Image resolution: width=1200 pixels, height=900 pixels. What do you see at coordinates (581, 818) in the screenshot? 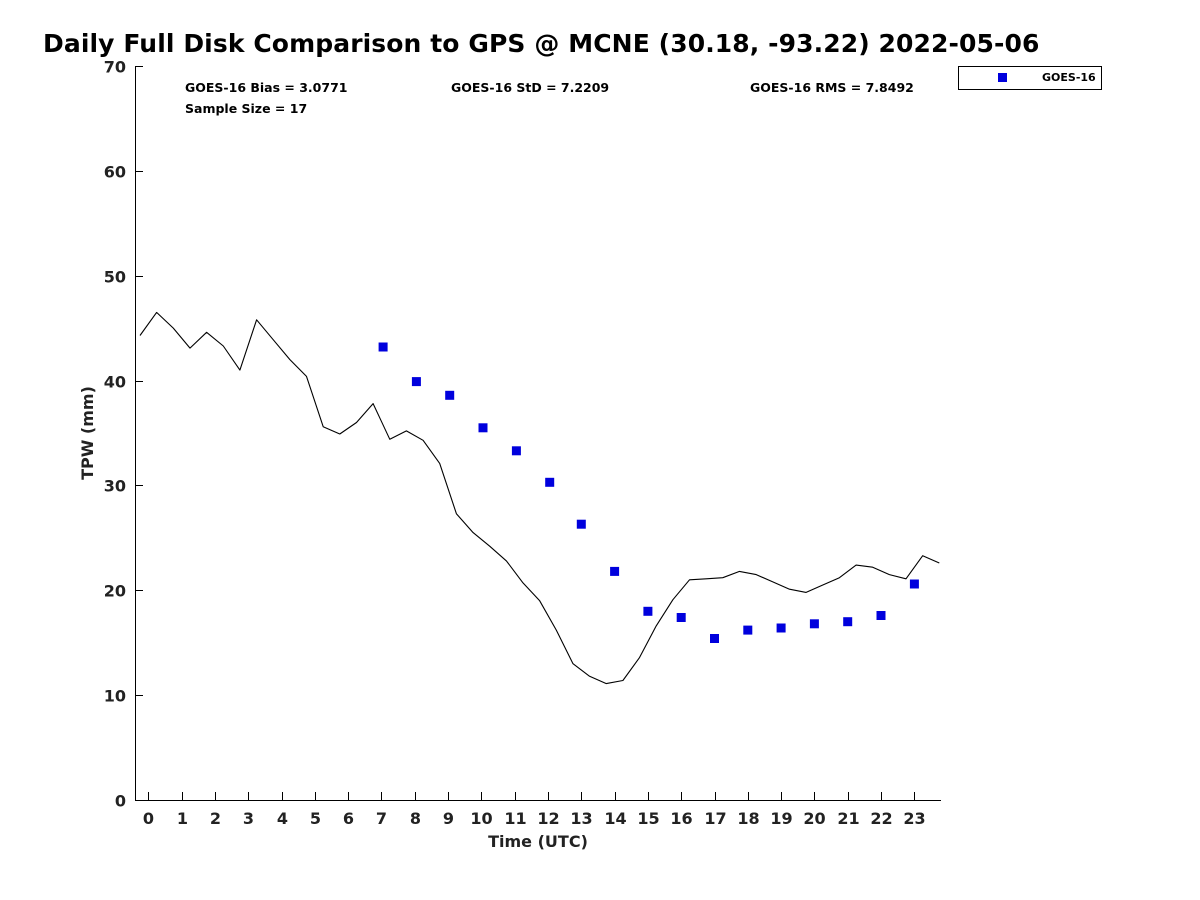
I see `x-tick-label: 13` at bounding box center [581, 818].